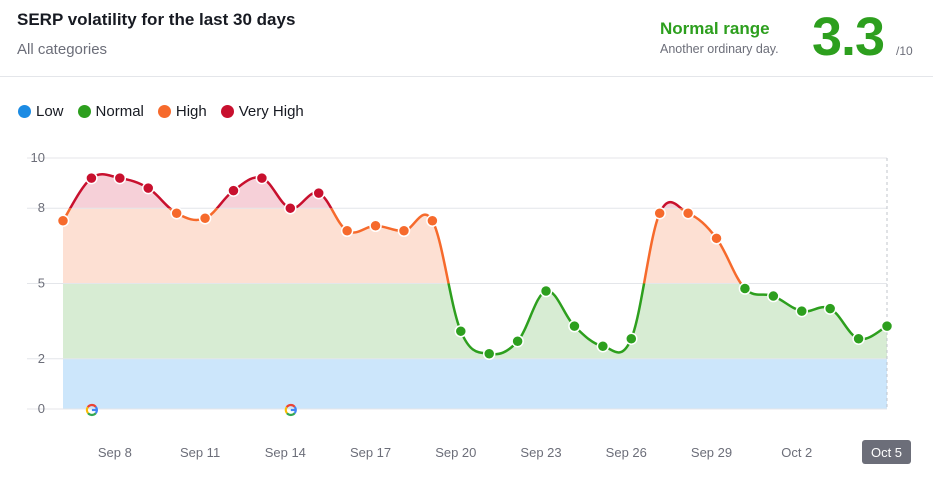 This screenshot has width=933, height=484. I want to click on legend-item-very-high: Very High, so click(262, 111).